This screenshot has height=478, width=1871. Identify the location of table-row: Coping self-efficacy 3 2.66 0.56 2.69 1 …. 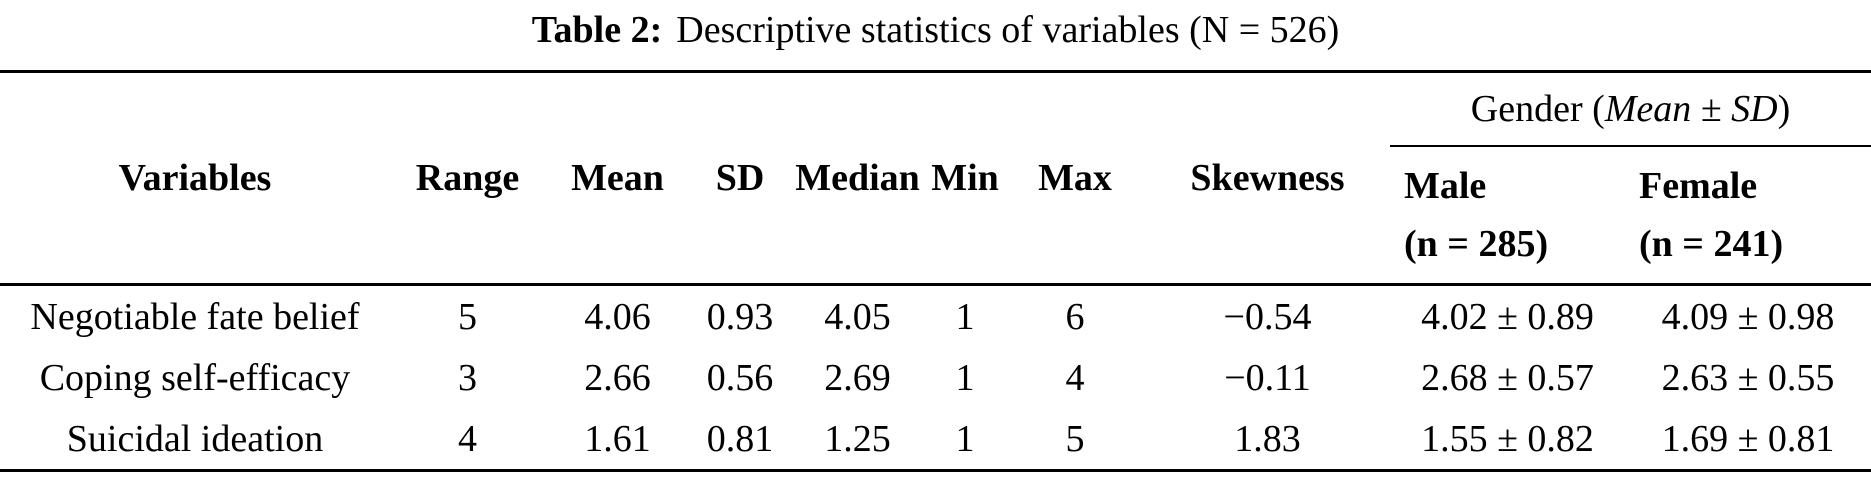
(935, 377).